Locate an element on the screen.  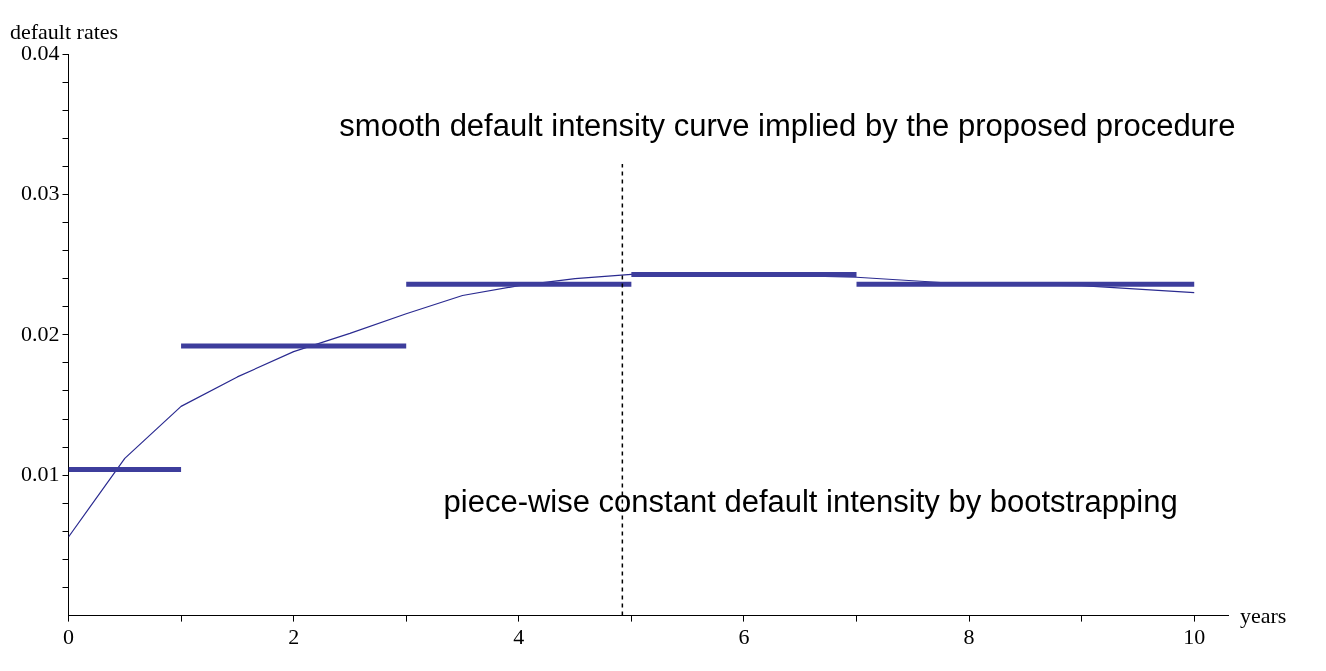
x-axis-title: years is located at coordinates (1263, 616).